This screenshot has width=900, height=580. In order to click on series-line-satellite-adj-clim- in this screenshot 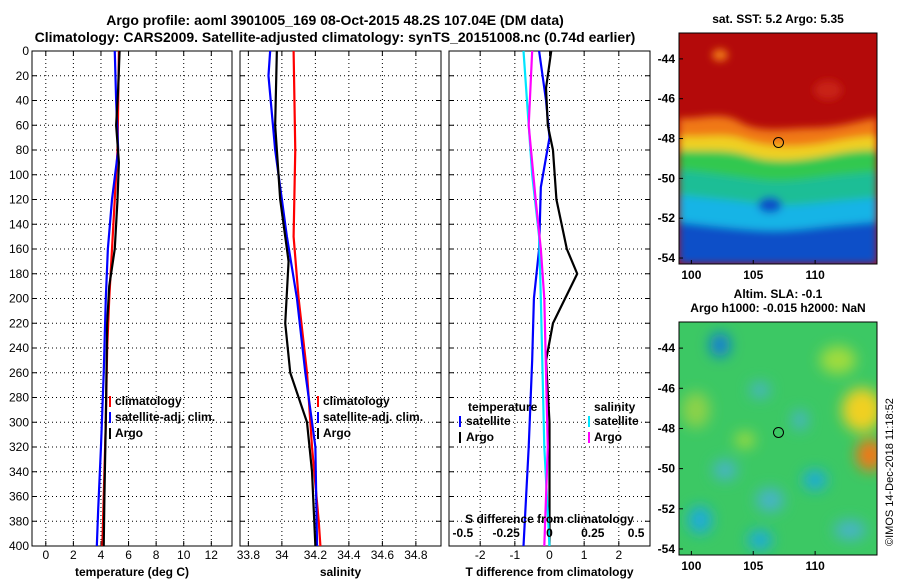, I will do `click(293, 298)`.